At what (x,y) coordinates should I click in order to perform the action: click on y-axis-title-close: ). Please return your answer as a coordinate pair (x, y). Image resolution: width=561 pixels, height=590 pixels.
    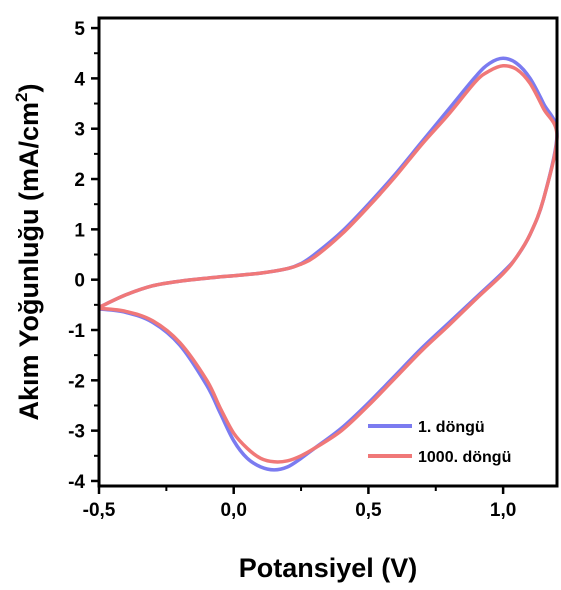
    Looking at the image, I should click on (29, 88).